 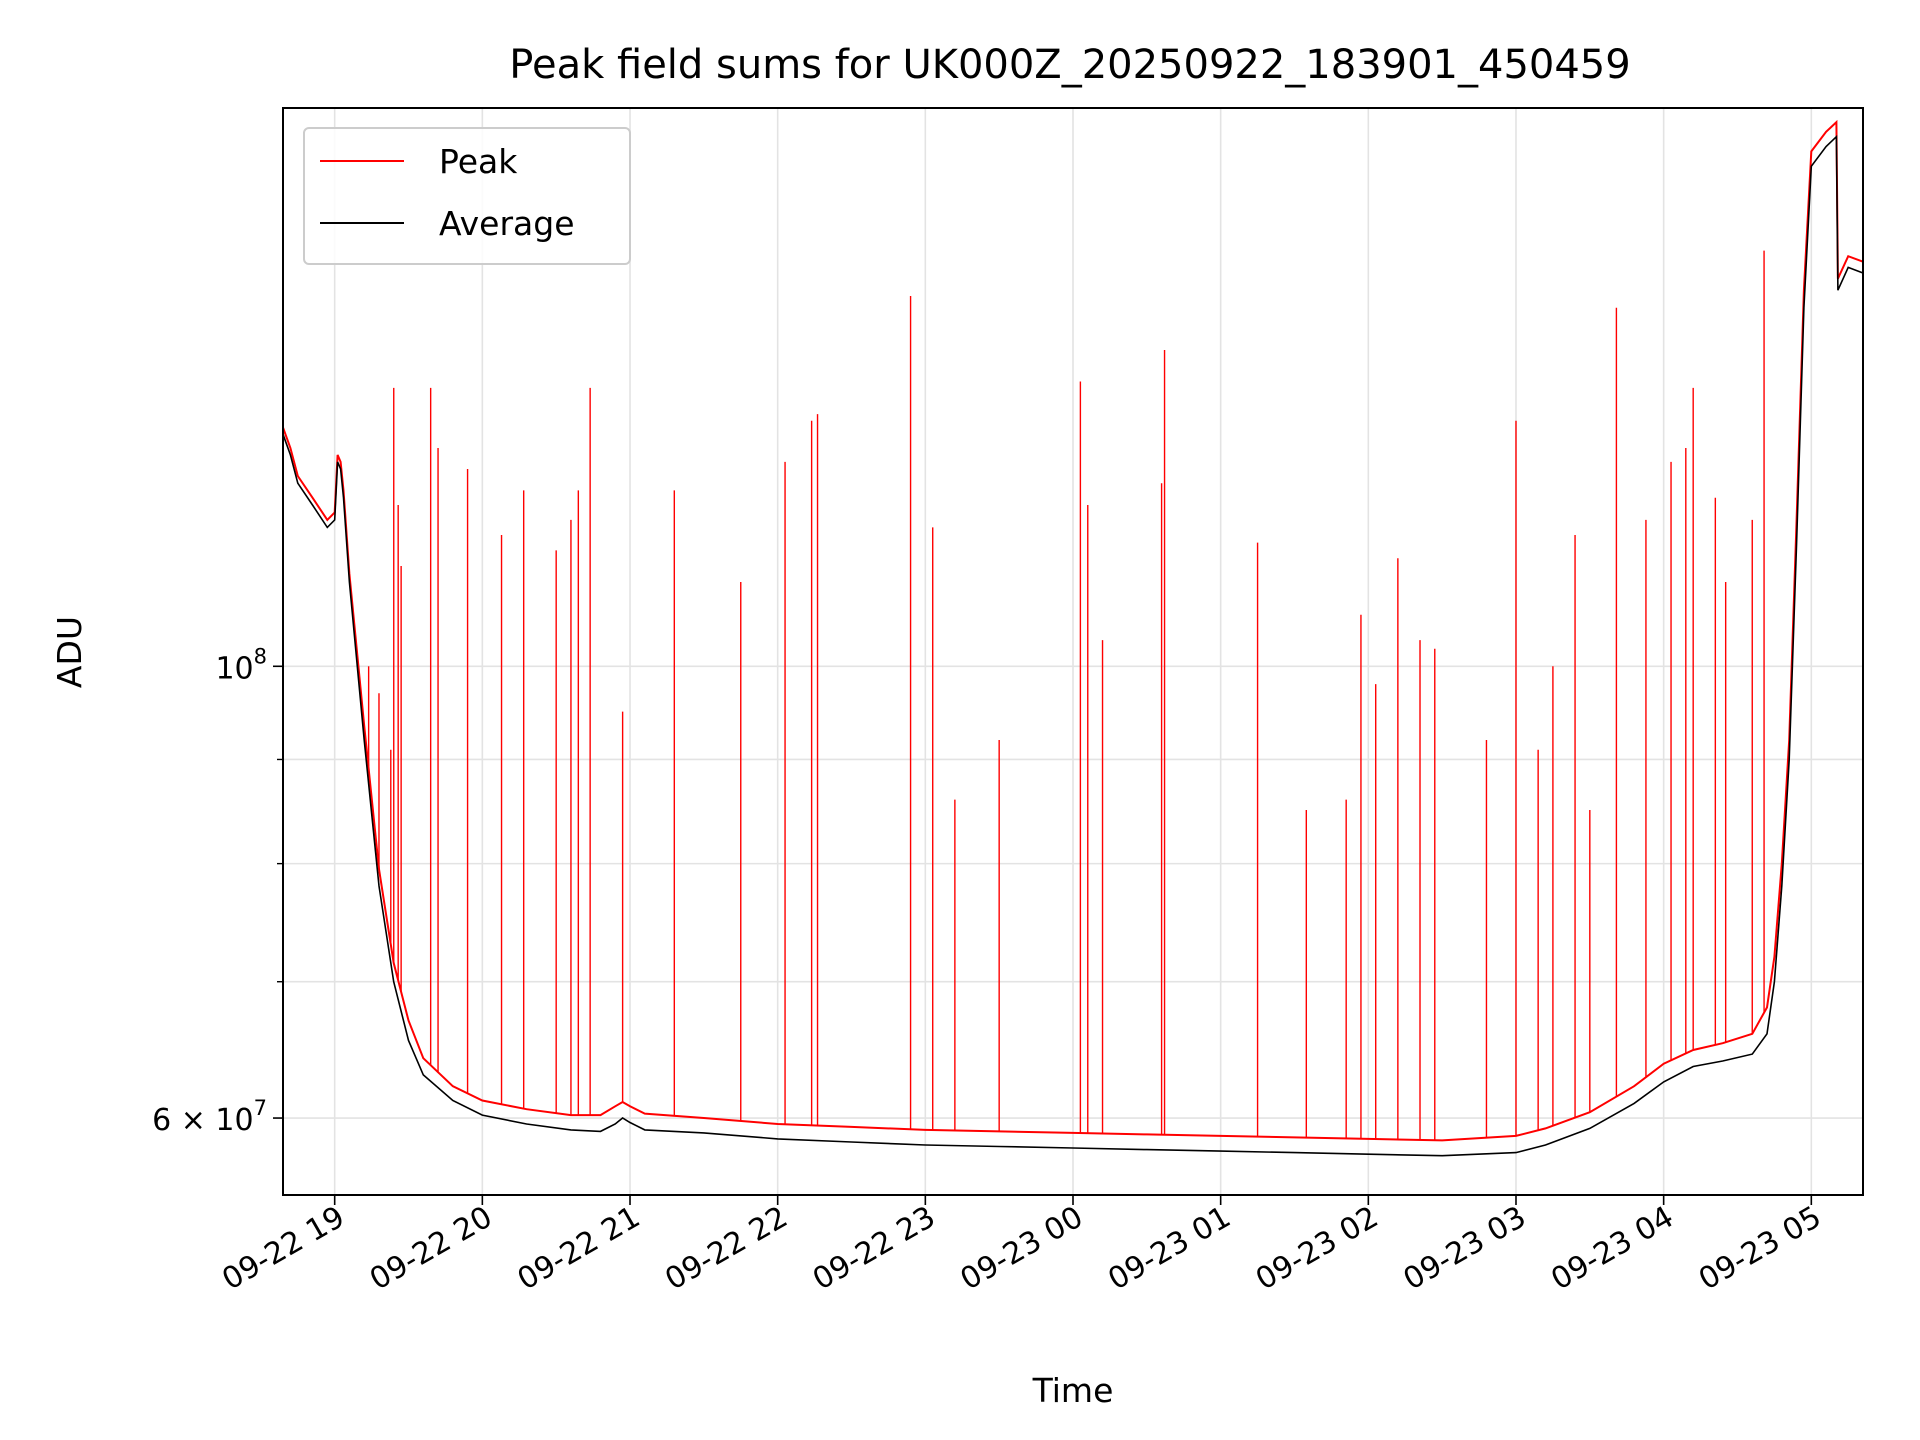 I want to click on legend-average-label: Average, so click(x=507, y=223).